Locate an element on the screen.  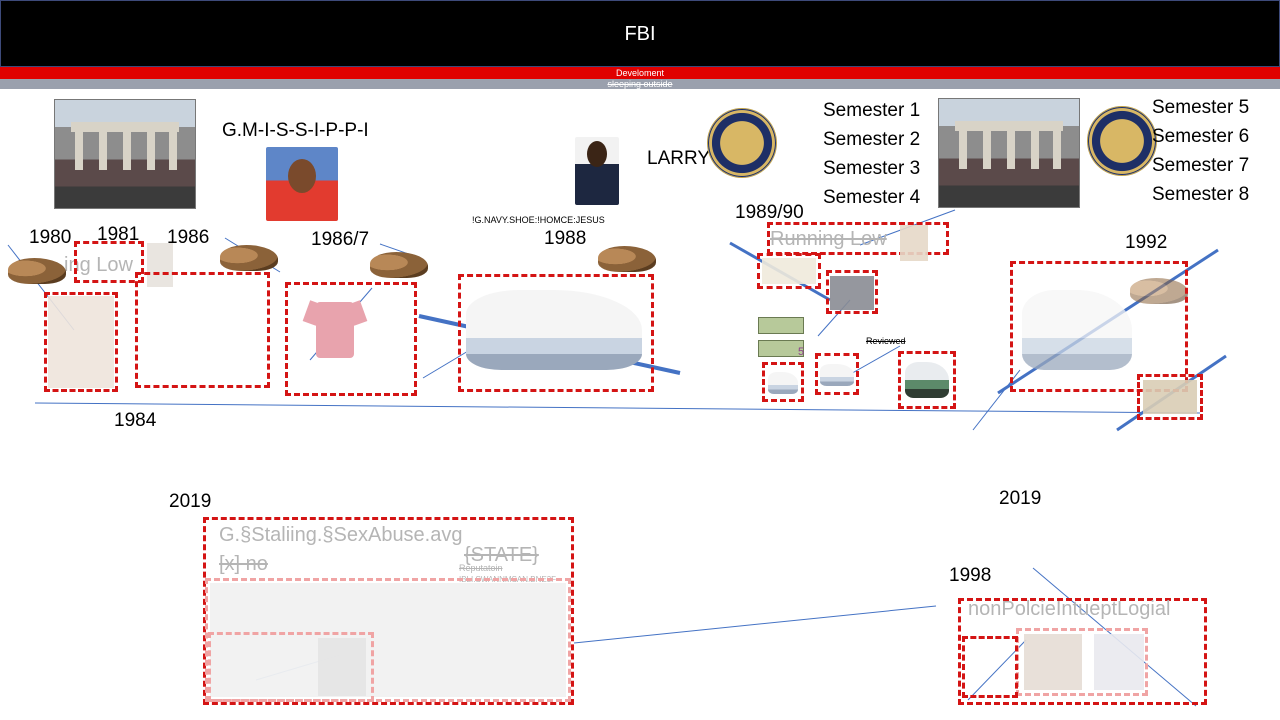
frame-1992 is located at coordinates (1099, 326).